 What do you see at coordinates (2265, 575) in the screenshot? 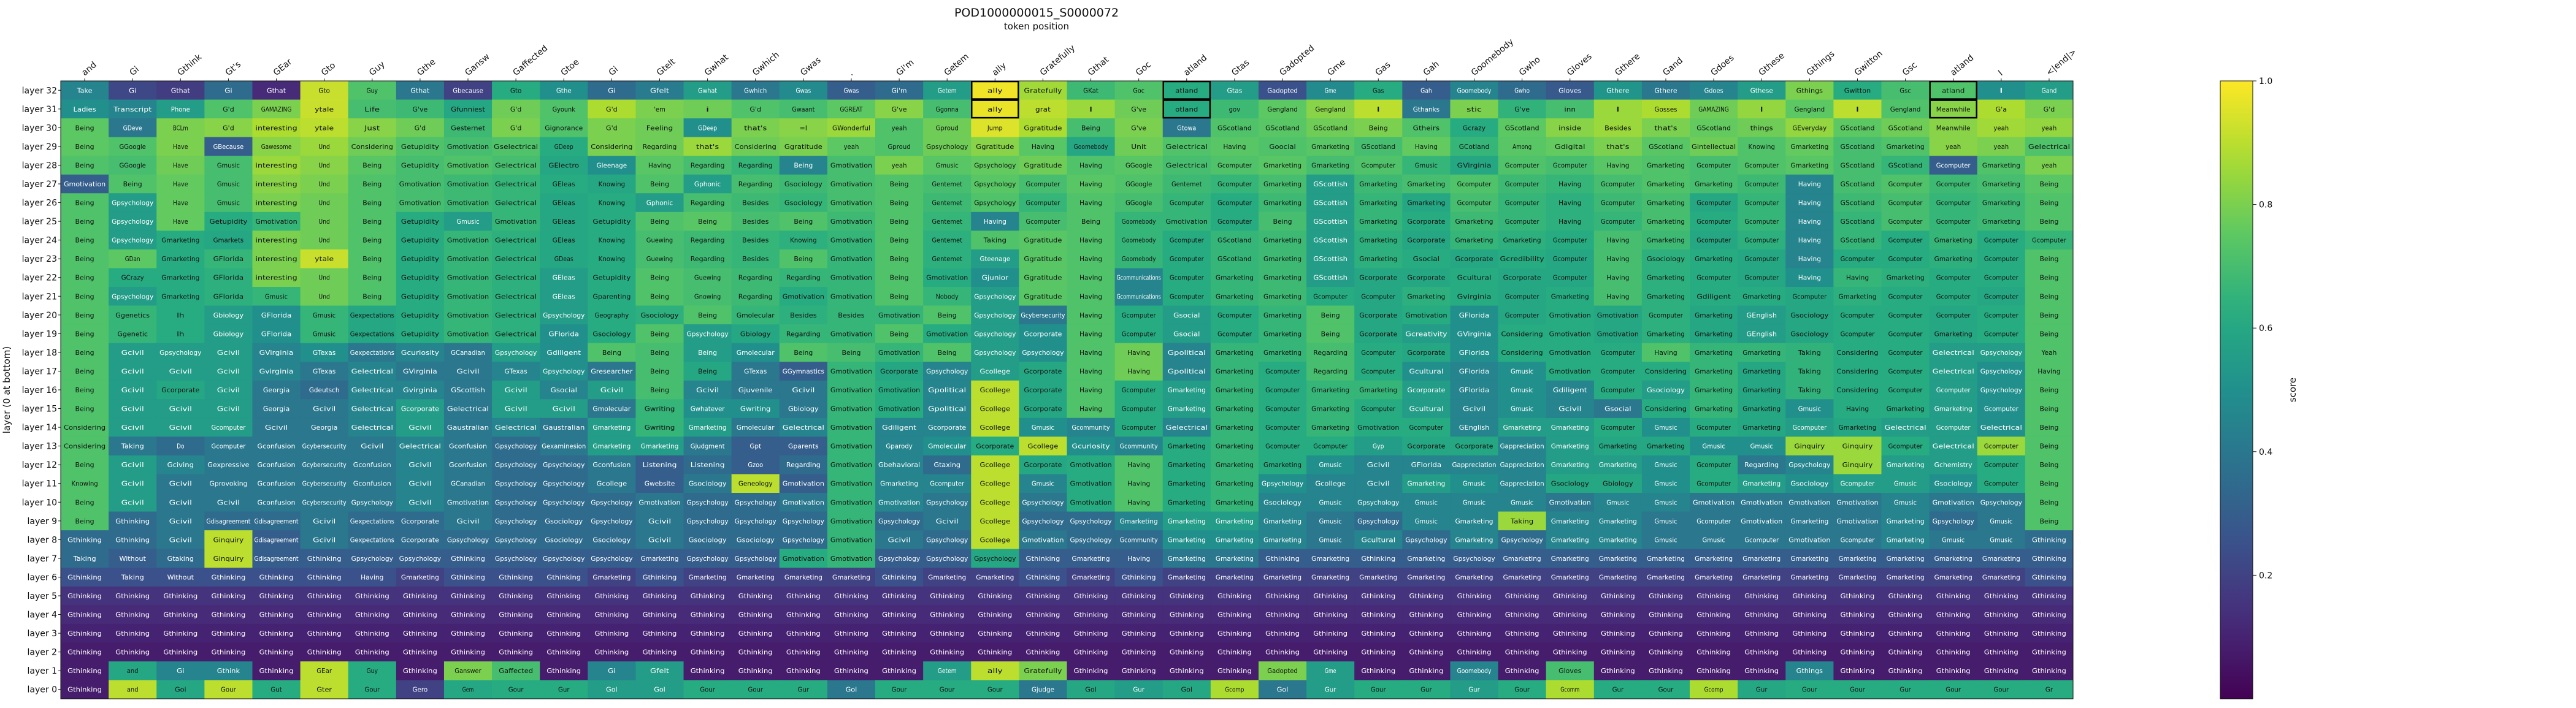
I see `colorbar-tick-label: 0.2` at bounding box center [2265, 575].